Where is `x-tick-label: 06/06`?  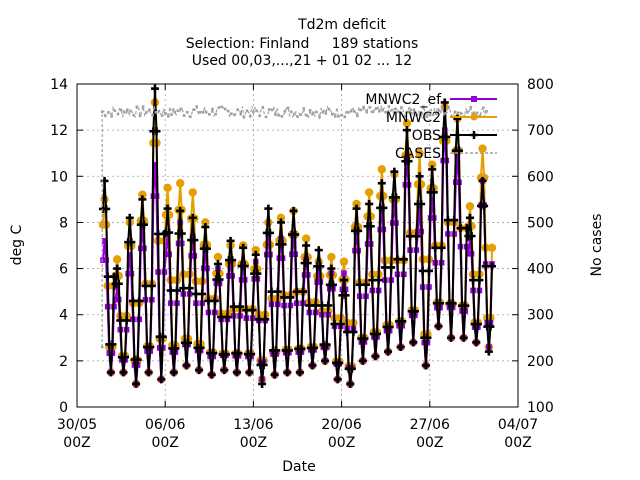 x-tick-label: 06/06 is located at coordinates (165, 425).